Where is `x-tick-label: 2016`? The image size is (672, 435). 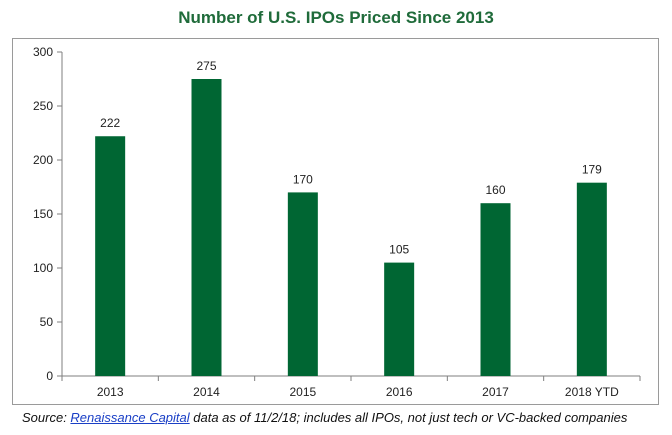 x-tick-label: 2016 is located at coordinates (399, 392).